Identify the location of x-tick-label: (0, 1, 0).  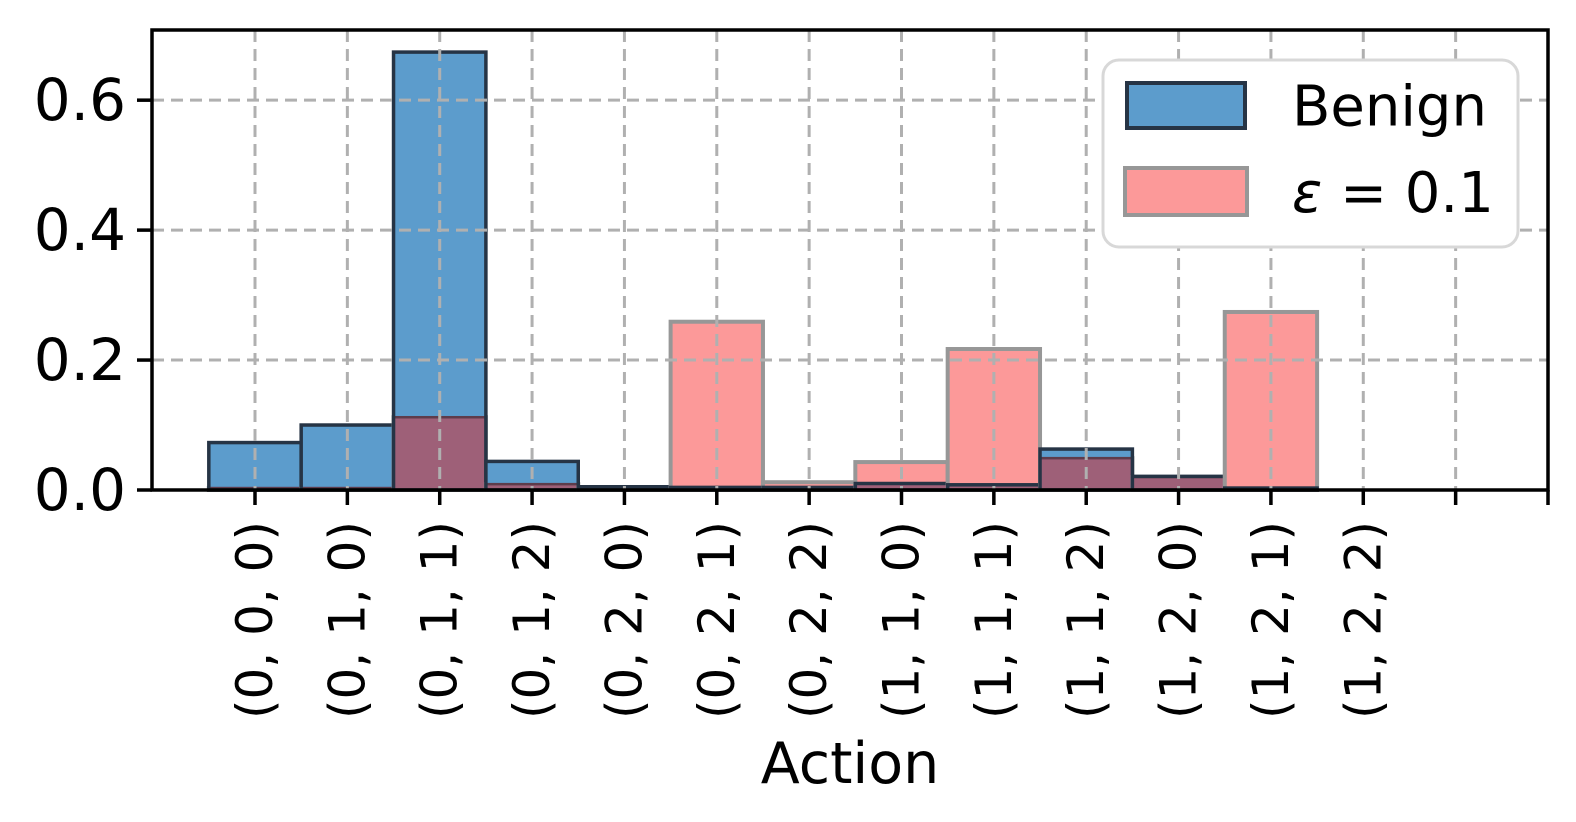
(347, 620).